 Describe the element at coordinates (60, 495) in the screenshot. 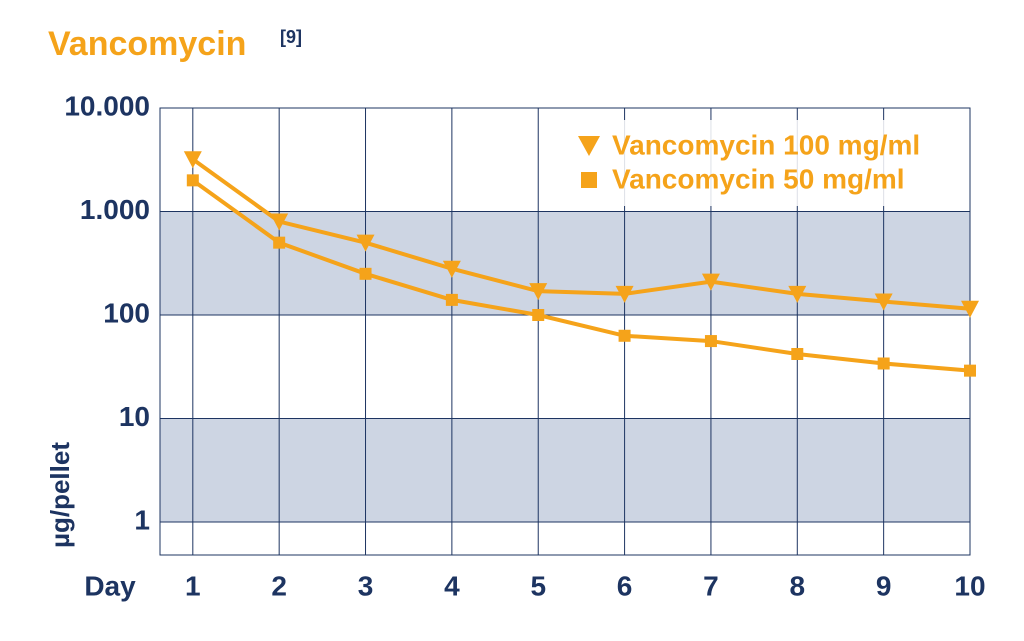

I see `y-axis-label: µg/pellet` at that location.